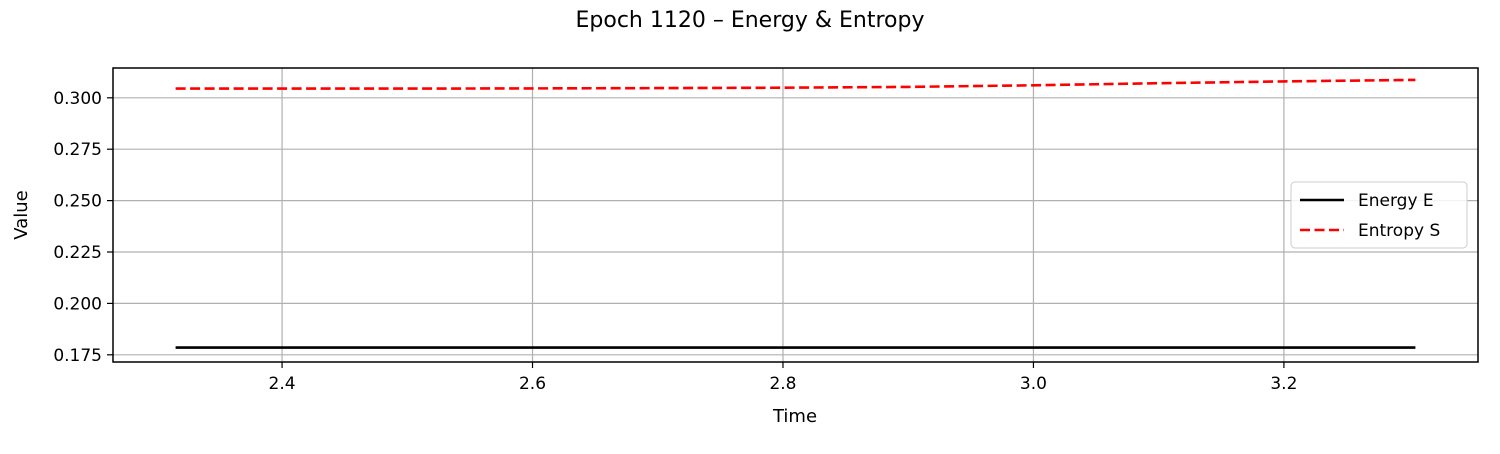  Describe the element at coordinates (750, 20) in the screenshot. I see `chart-title: Epoch 1120 – Energy & Entropy` at that location.